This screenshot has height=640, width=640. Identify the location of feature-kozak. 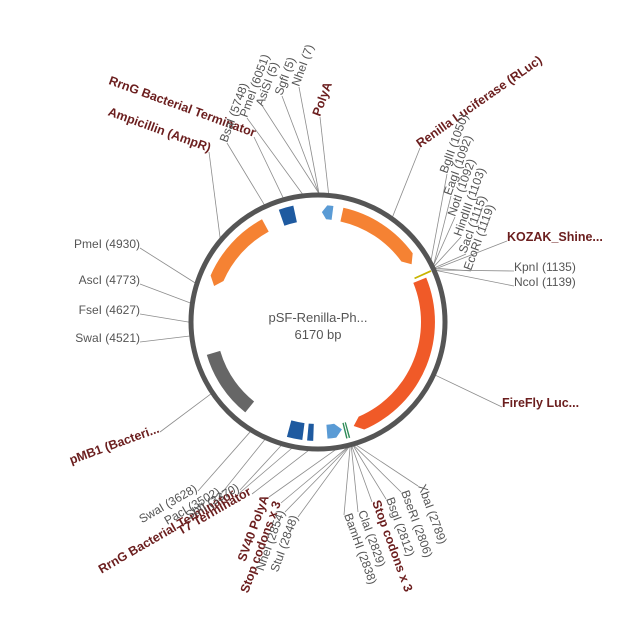
(423, 275).